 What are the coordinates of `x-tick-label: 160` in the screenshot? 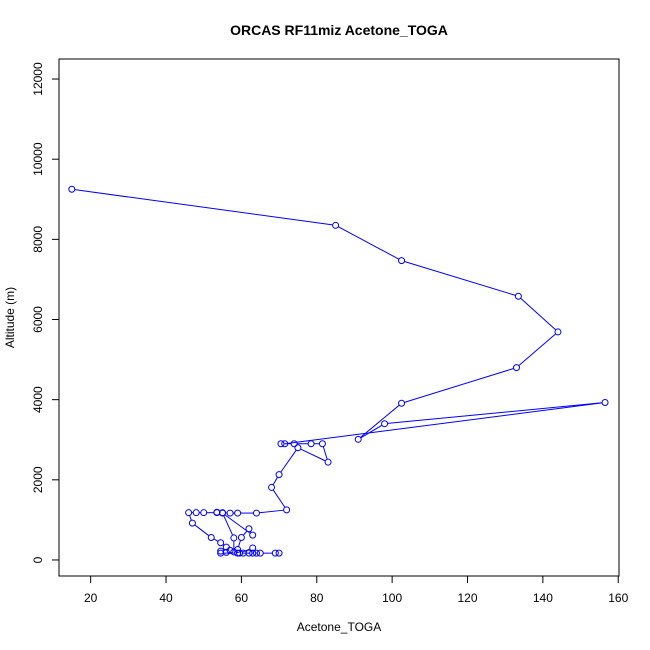 It's located at (618, 598).